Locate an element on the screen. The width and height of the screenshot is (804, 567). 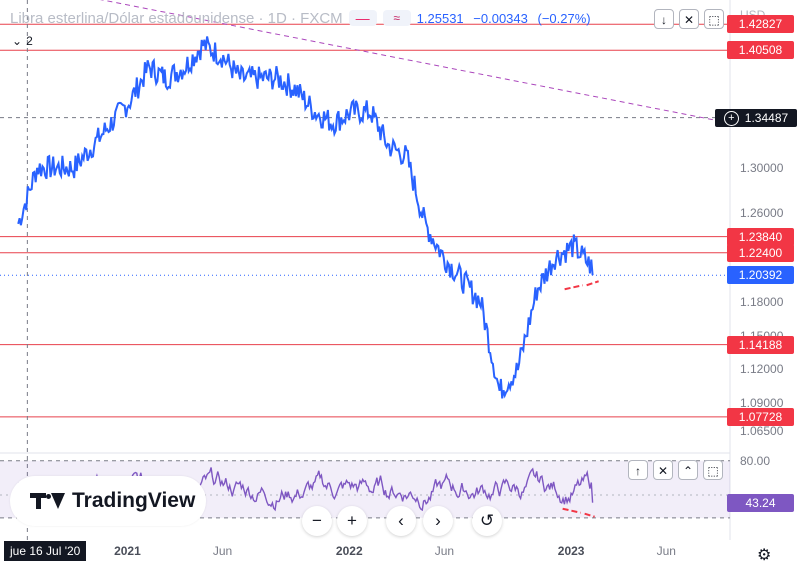
price-quote: 1.25531 −0.00343 (−0.27%) is located at coordinates (507, 18).